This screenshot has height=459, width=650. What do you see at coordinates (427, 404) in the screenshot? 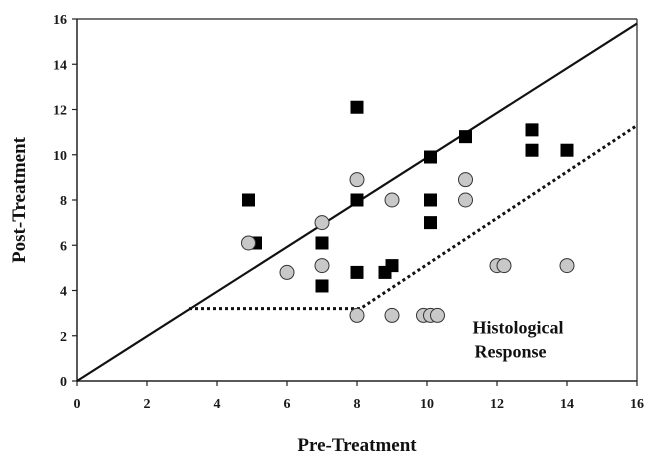
I see `x-tick-label: 10` at bounding box center [427, 404].